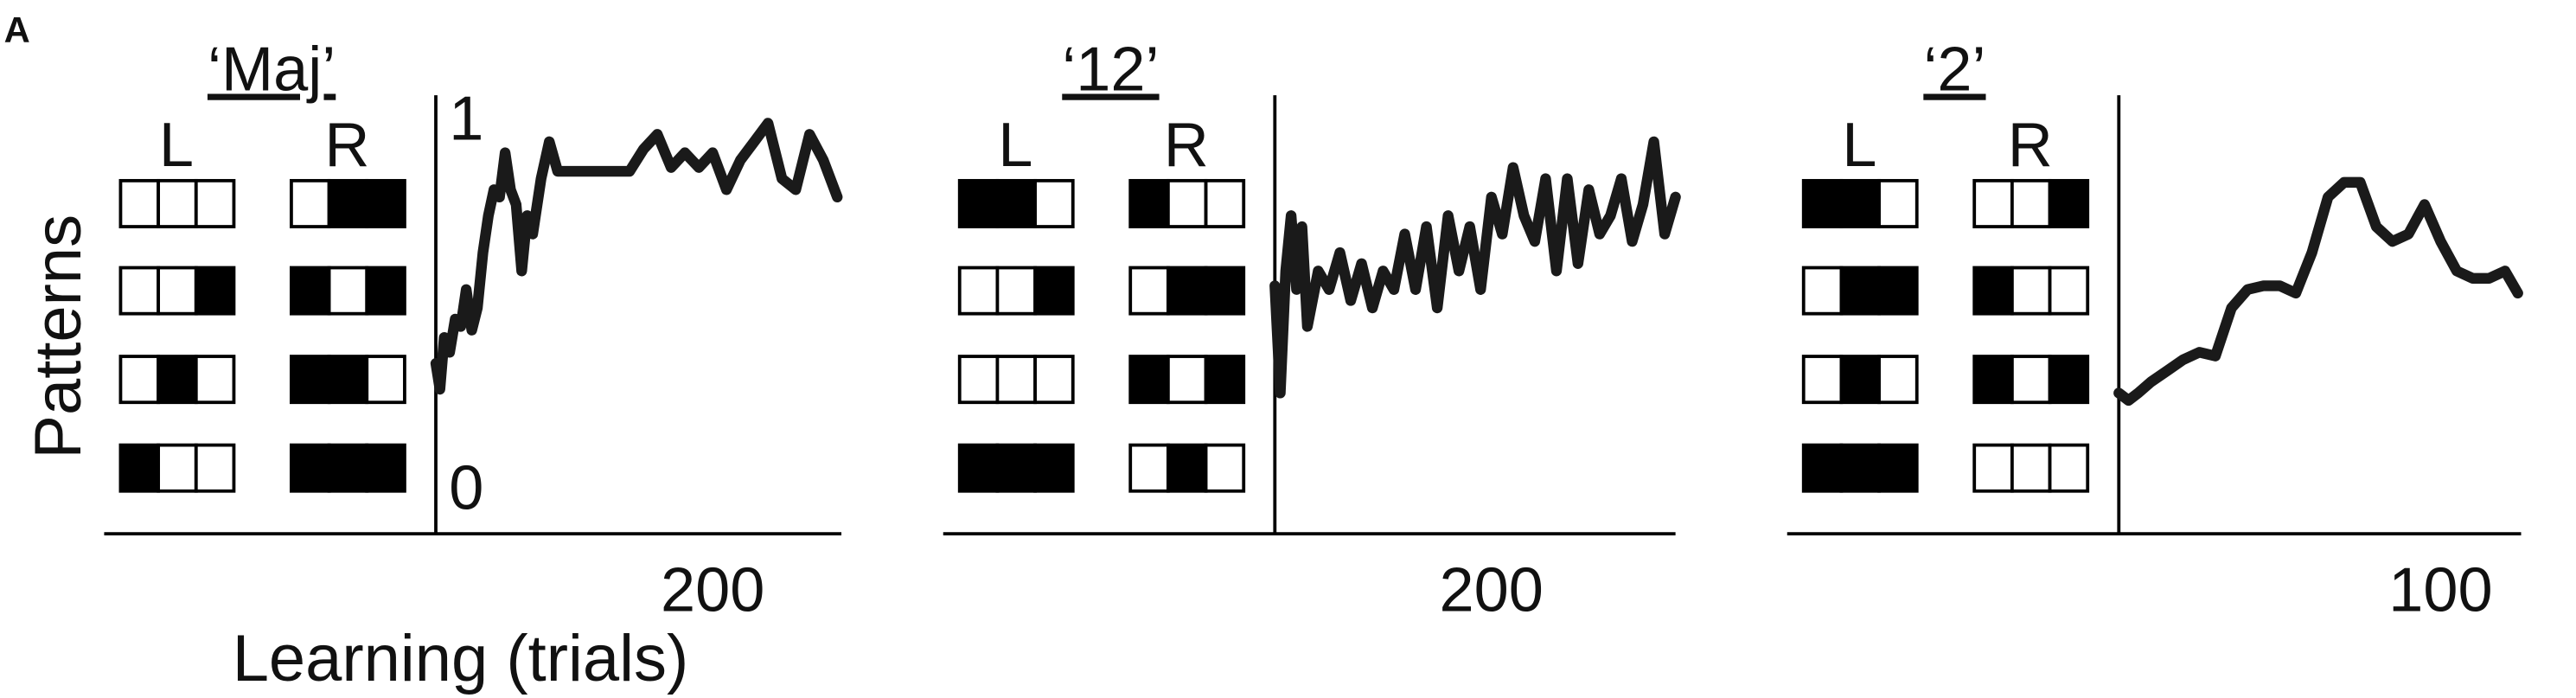  Describe the element at coordinates (466, 118) in the screenshot. I see `y-tick-label: 1` at that location.